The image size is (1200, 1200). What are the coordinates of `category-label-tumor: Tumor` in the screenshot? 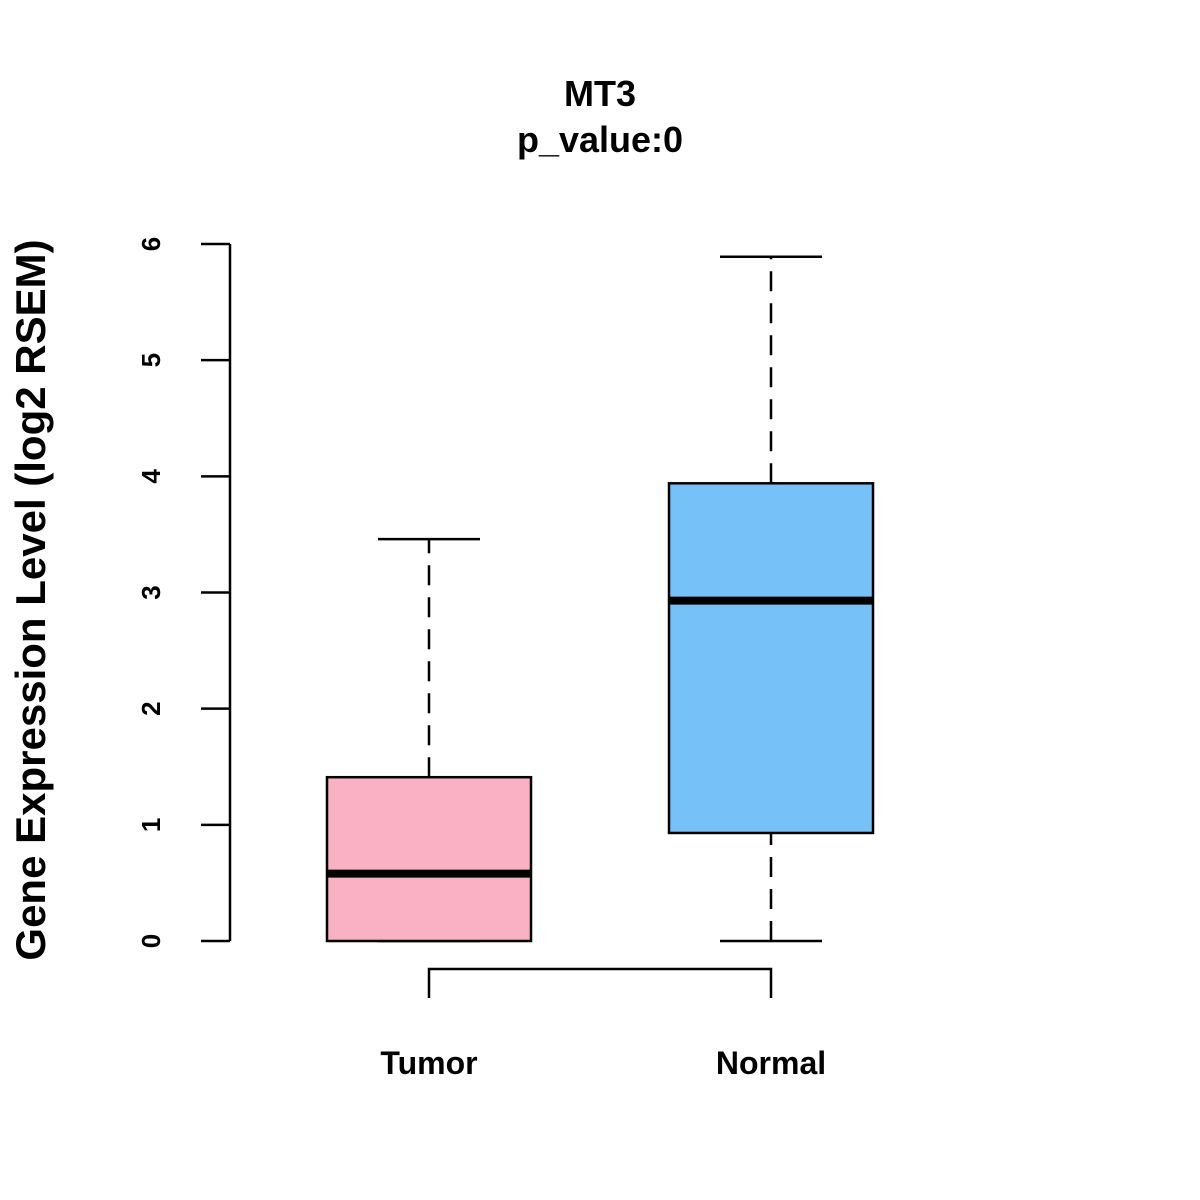 It's located at (428, 1063).